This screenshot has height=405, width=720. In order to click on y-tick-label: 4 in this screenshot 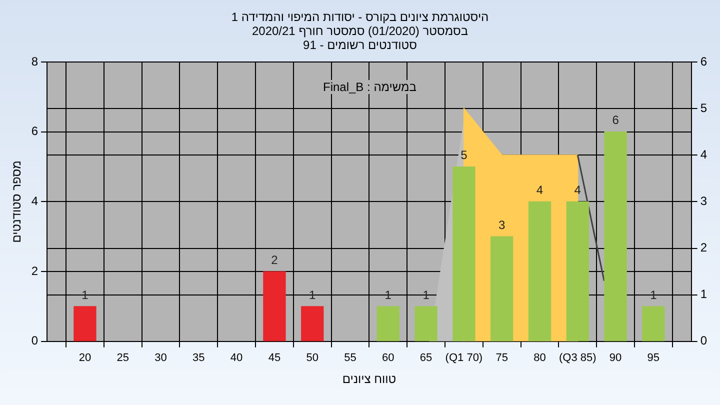, I will do `click(34, 201)`.